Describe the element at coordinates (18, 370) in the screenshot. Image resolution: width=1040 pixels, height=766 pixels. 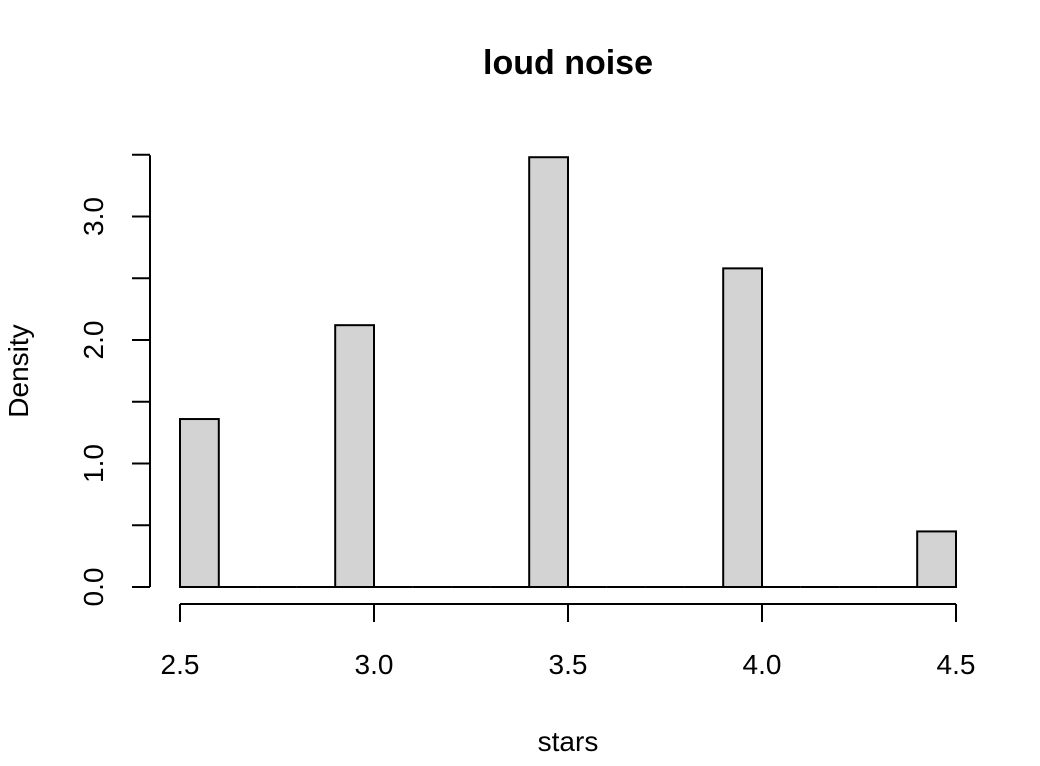
I see `y-axis-label: Density` at that location.